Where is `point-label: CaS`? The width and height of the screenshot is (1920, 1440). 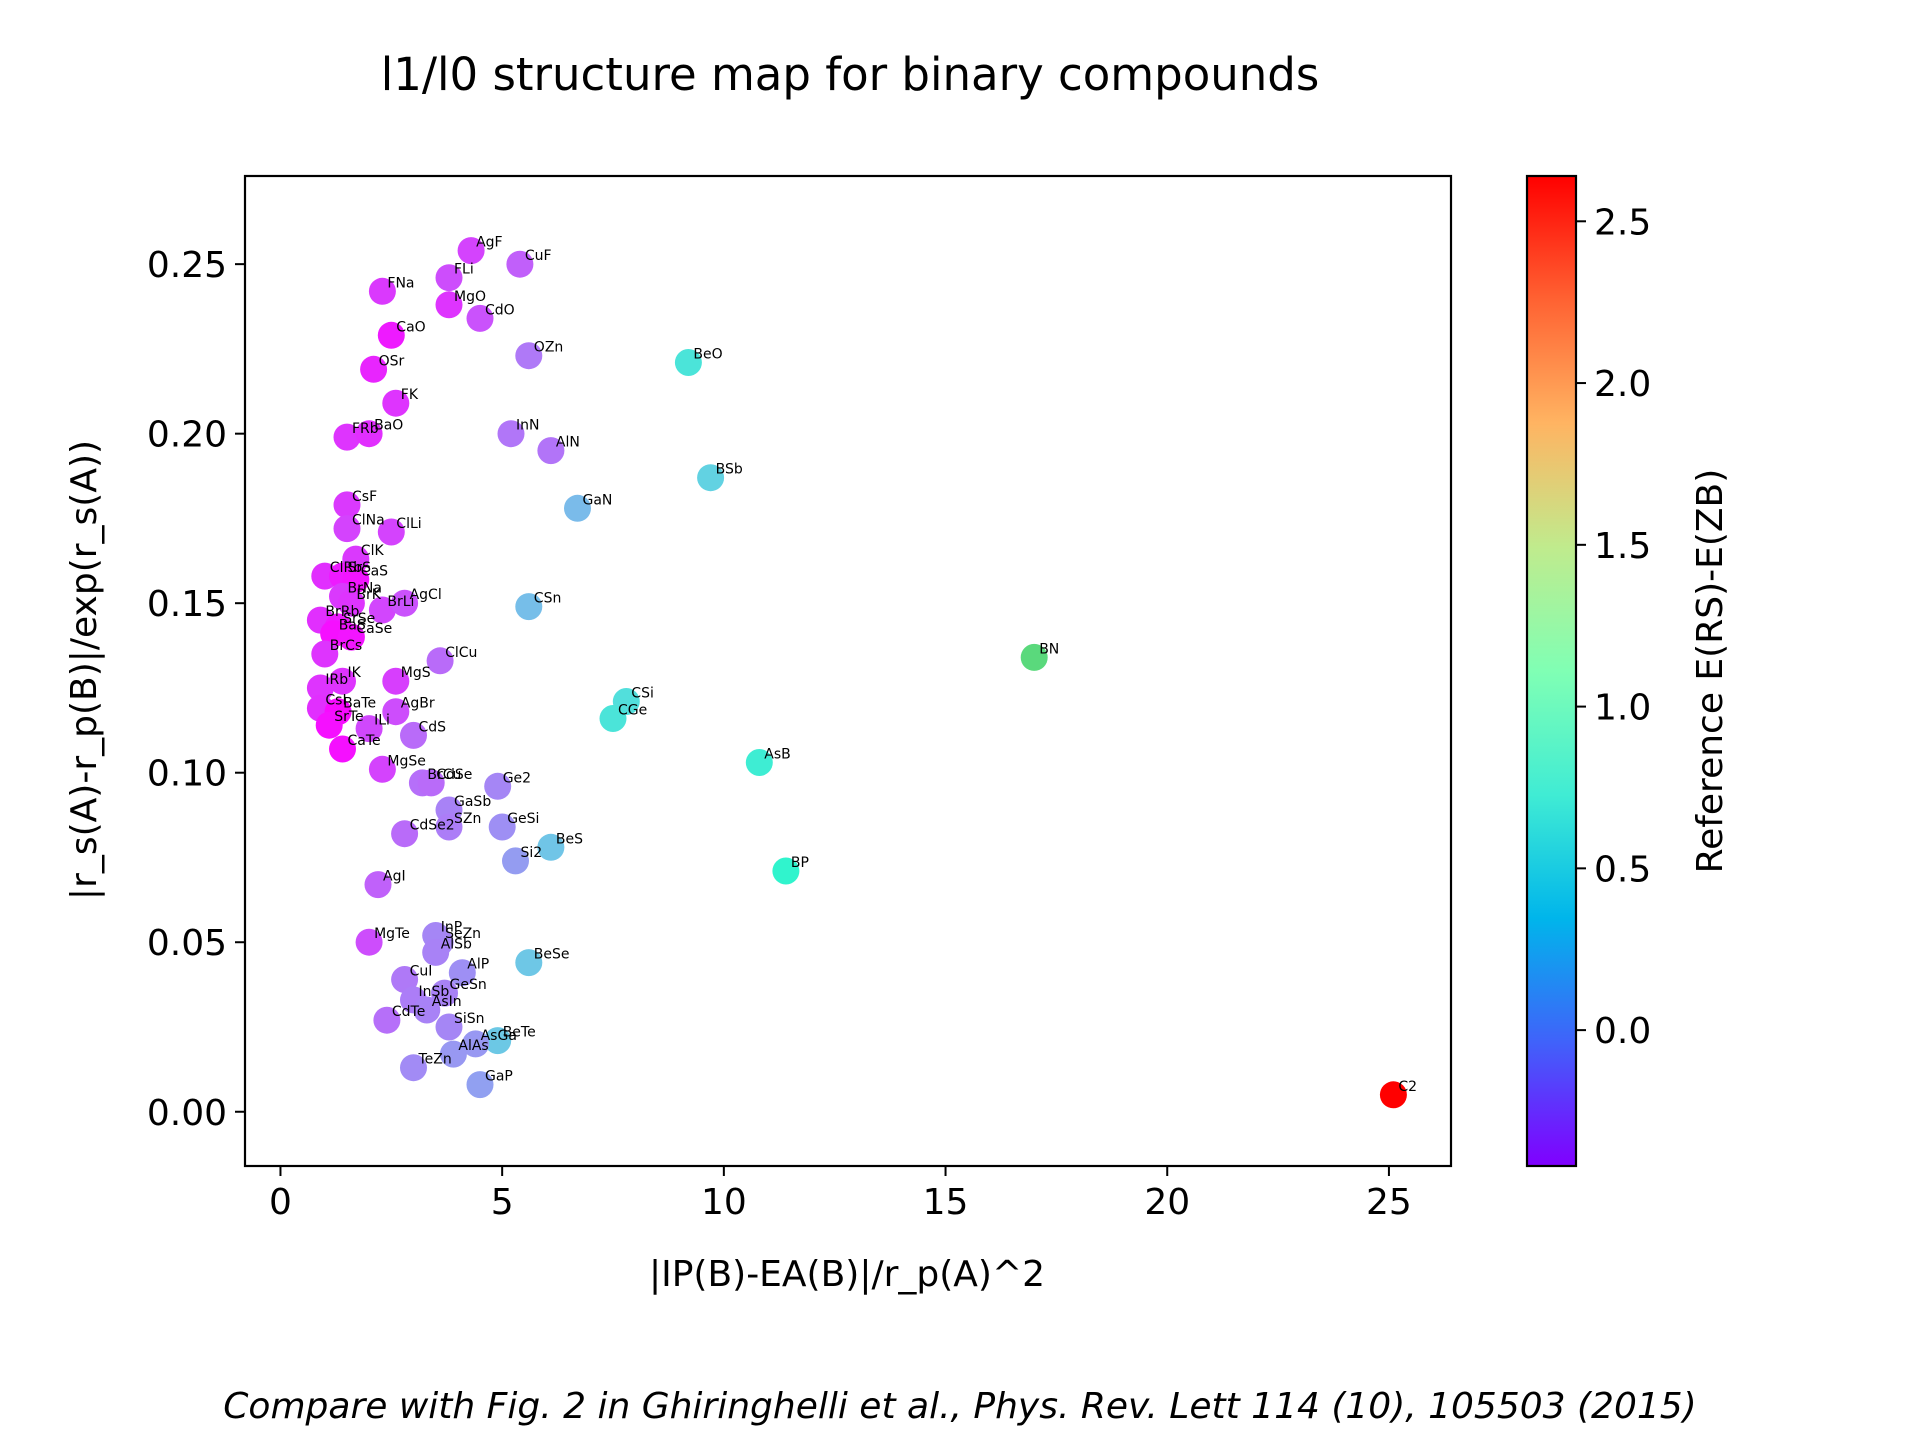
point-label: CaS is located at coordinates (374, 572).